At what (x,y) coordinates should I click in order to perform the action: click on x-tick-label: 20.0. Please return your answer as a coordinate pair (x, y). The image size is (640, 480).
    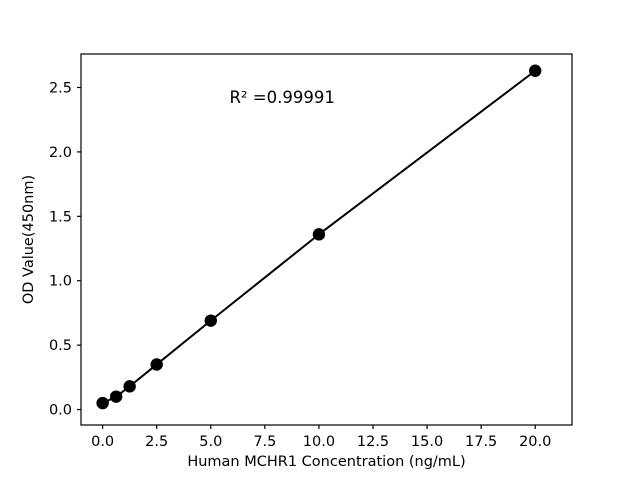
    Looking at the image, I should click on (535, 442).